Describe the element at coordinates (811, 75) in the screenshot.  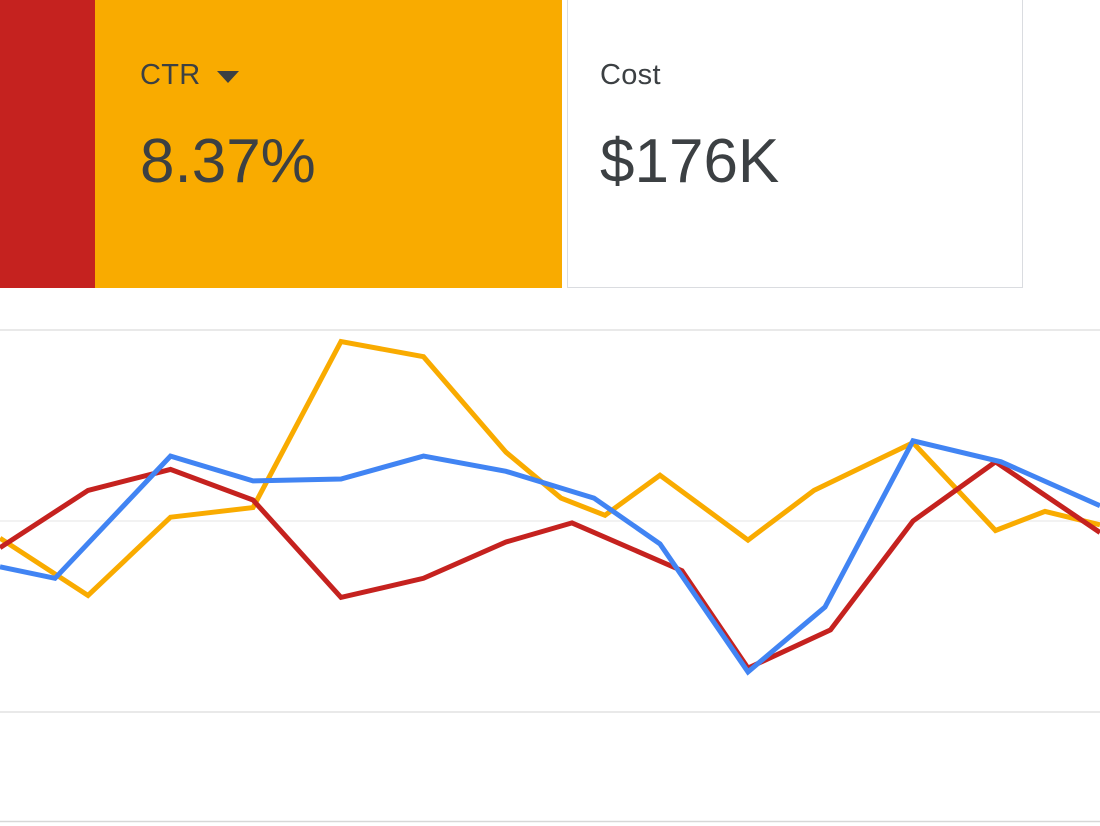
I see `metric-card-cost-label-row: Cost` at that location.